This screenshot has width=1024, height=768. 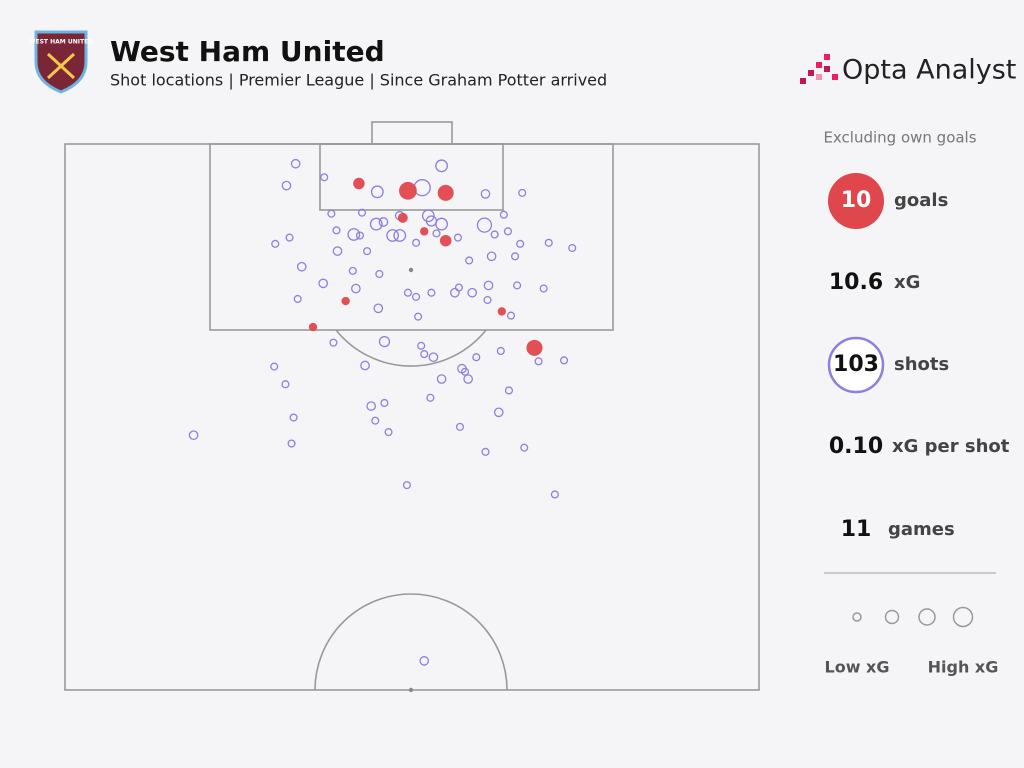 What do you see at coordinates (247, 51) in the screenshot?
I see `title: West Ham United` at bounding box center [247, 51].